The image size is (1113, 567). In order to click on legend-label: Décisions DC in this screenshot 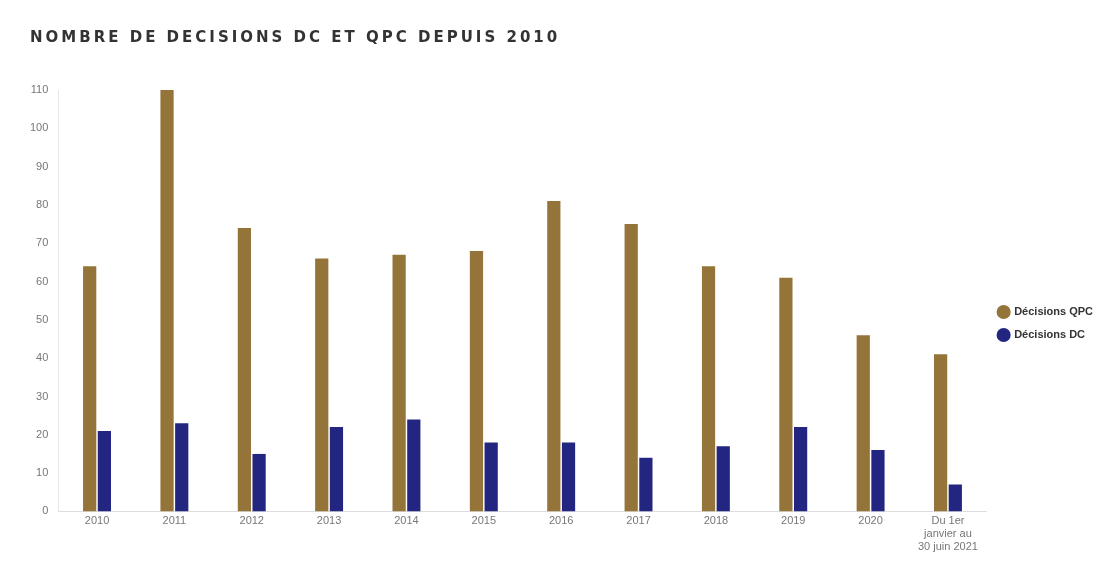, I will do `click(1050, 334)`.